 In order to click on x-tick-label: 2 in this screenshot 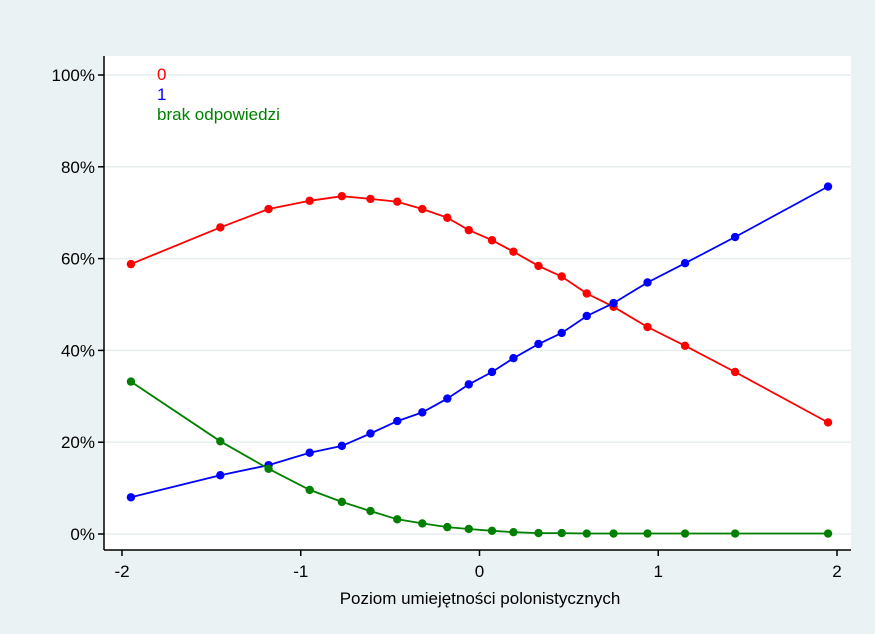, I will do `click(836, 571)`.